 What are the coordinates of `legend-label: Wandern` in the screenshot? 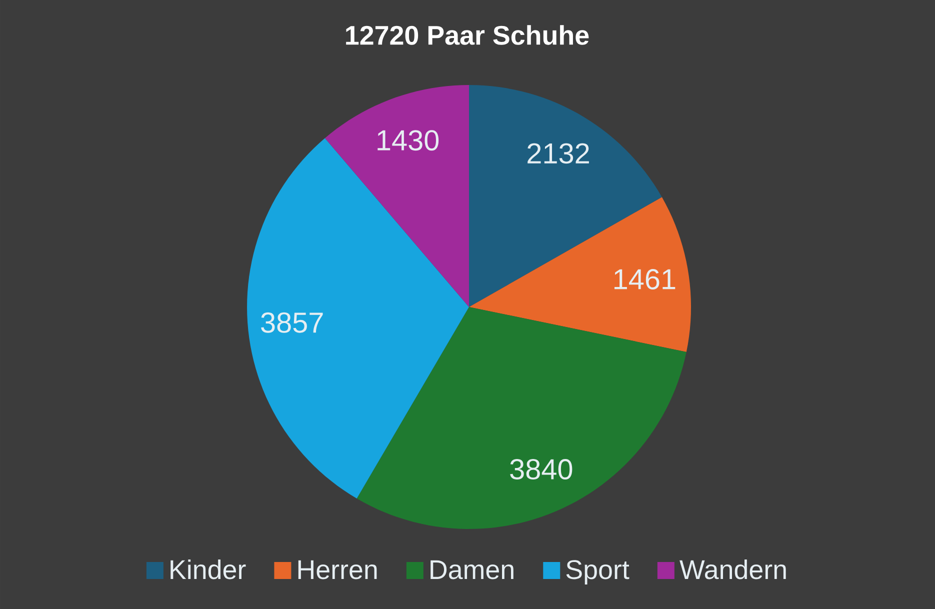 It's located at (733, 569).